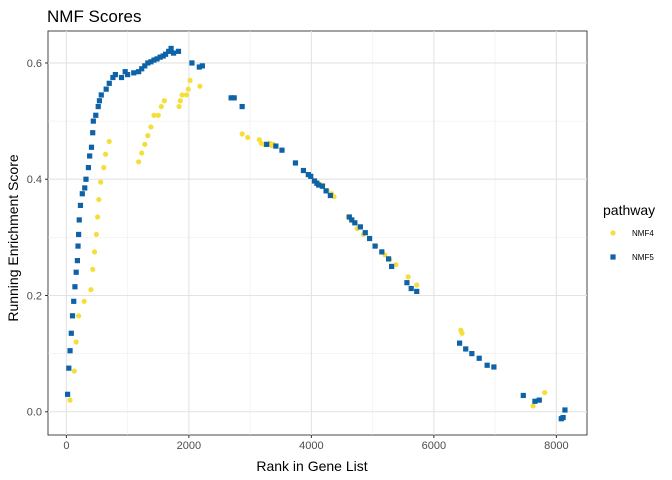 Image resolution: width=672 pixels, height=480 pixels. Describe the element at coordinates (613, 233) in the screenshot. I see `legend-key-nmf4` at that location.